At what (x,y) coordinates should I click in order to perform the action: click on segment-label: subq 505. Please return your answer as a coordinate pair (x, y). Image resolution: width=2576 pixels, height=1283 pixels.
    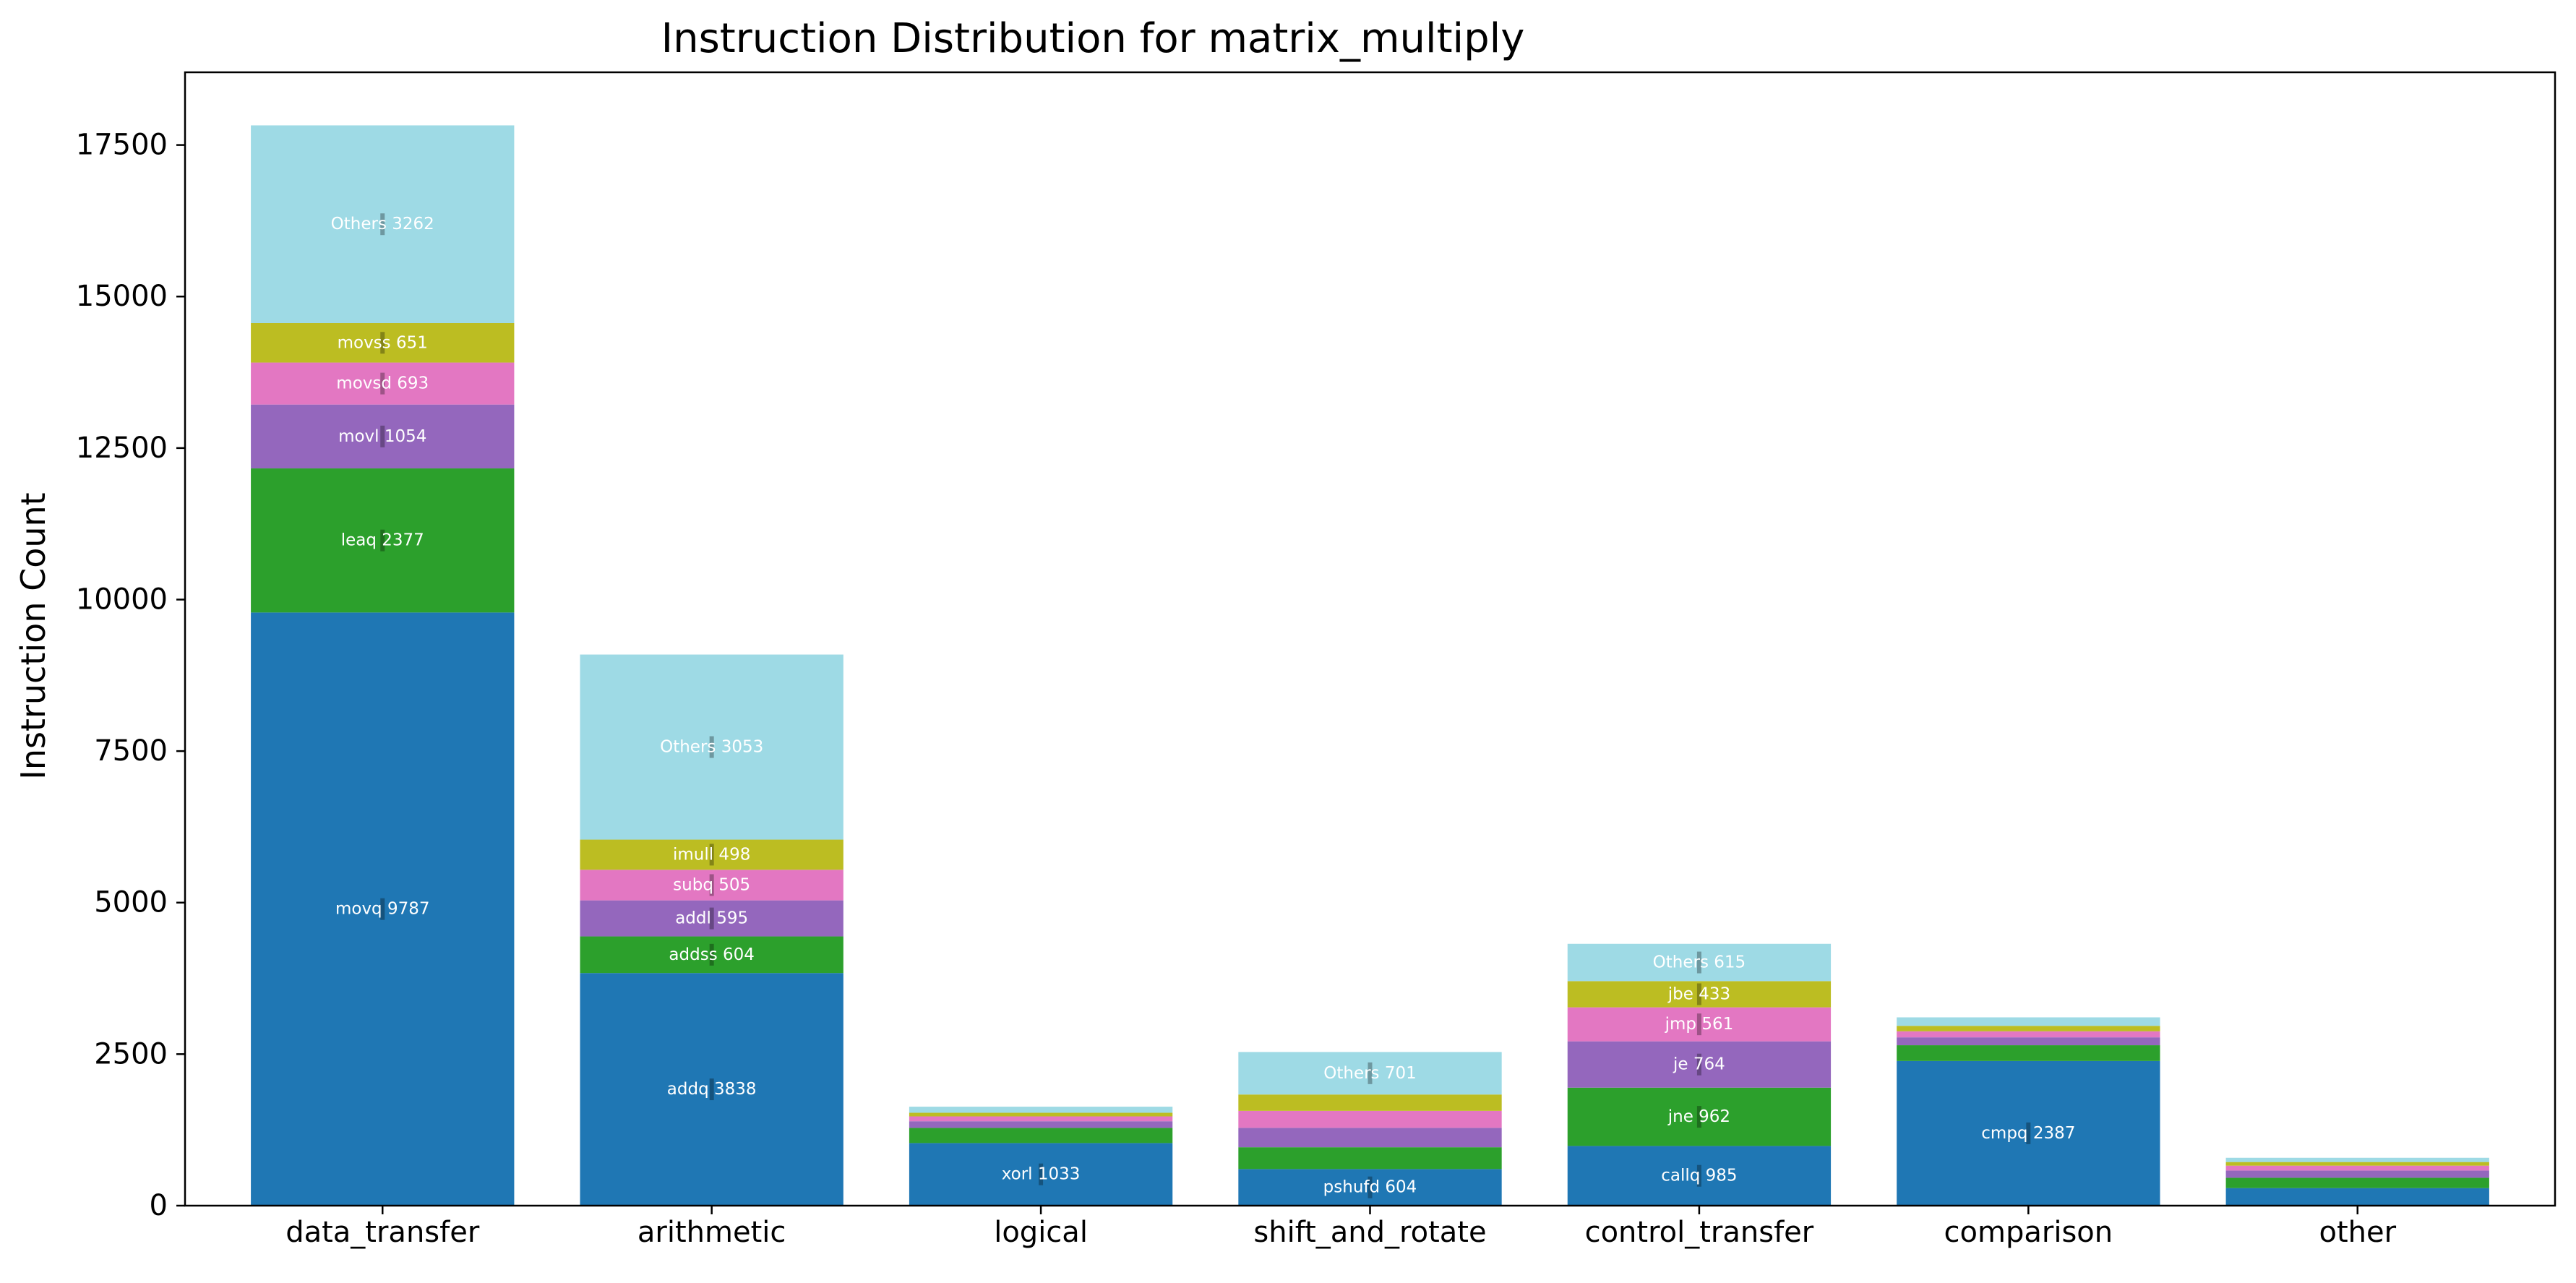
    Looking at the image, I should click on (712, 884).